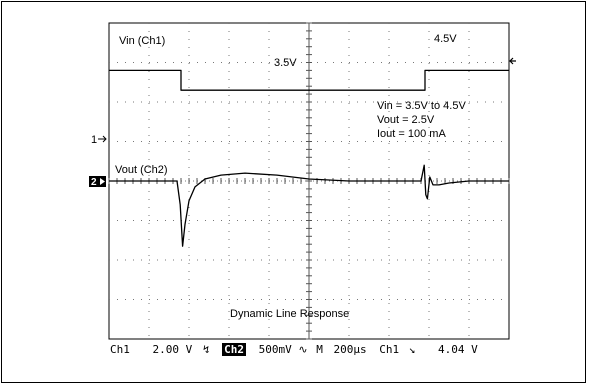 Image resolution: width=589 pixels, height=386 pixels. Describe the element at coordinates (285, 63) in the screenshot. I see `vin-low-label: 3.5V` at that location.